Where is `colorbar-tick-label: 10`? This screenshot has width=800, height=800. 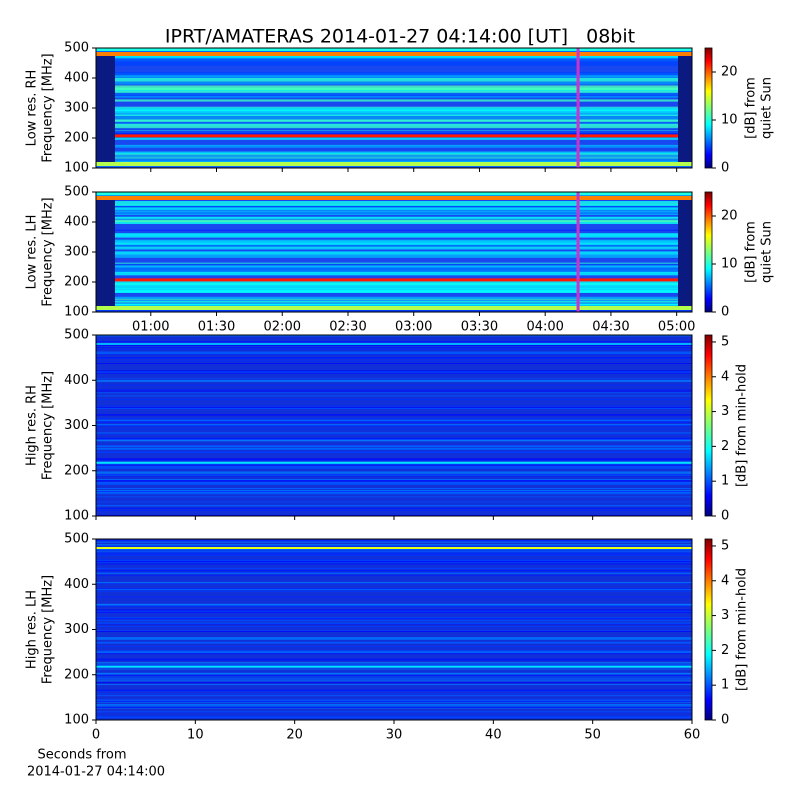 colorbar-tick-label: 10 is located at coordinates (729, 264).